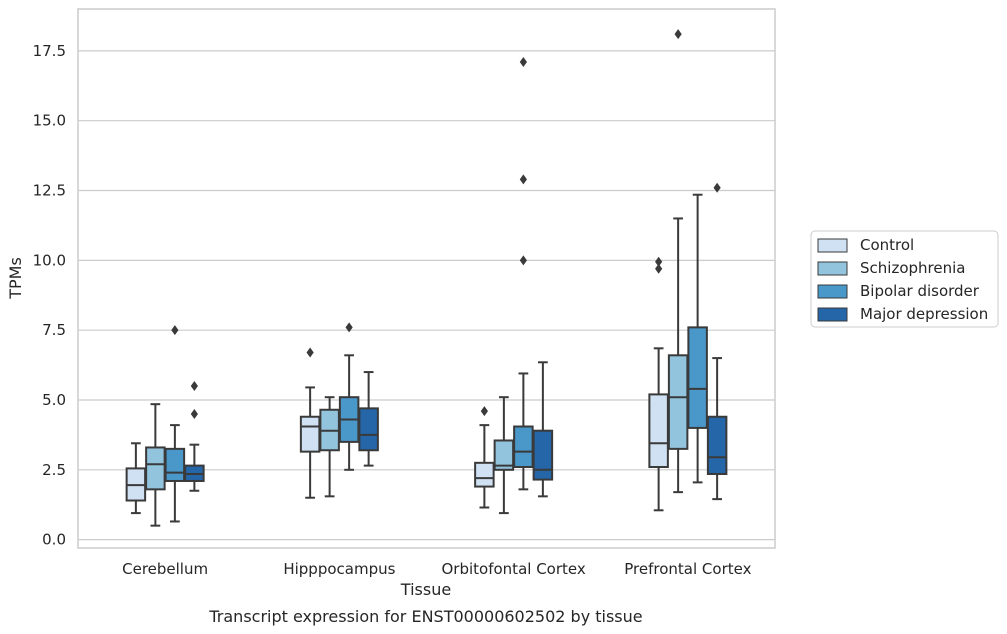  I want to click on x-tick-label: Cerebellum, so click(165, 569).